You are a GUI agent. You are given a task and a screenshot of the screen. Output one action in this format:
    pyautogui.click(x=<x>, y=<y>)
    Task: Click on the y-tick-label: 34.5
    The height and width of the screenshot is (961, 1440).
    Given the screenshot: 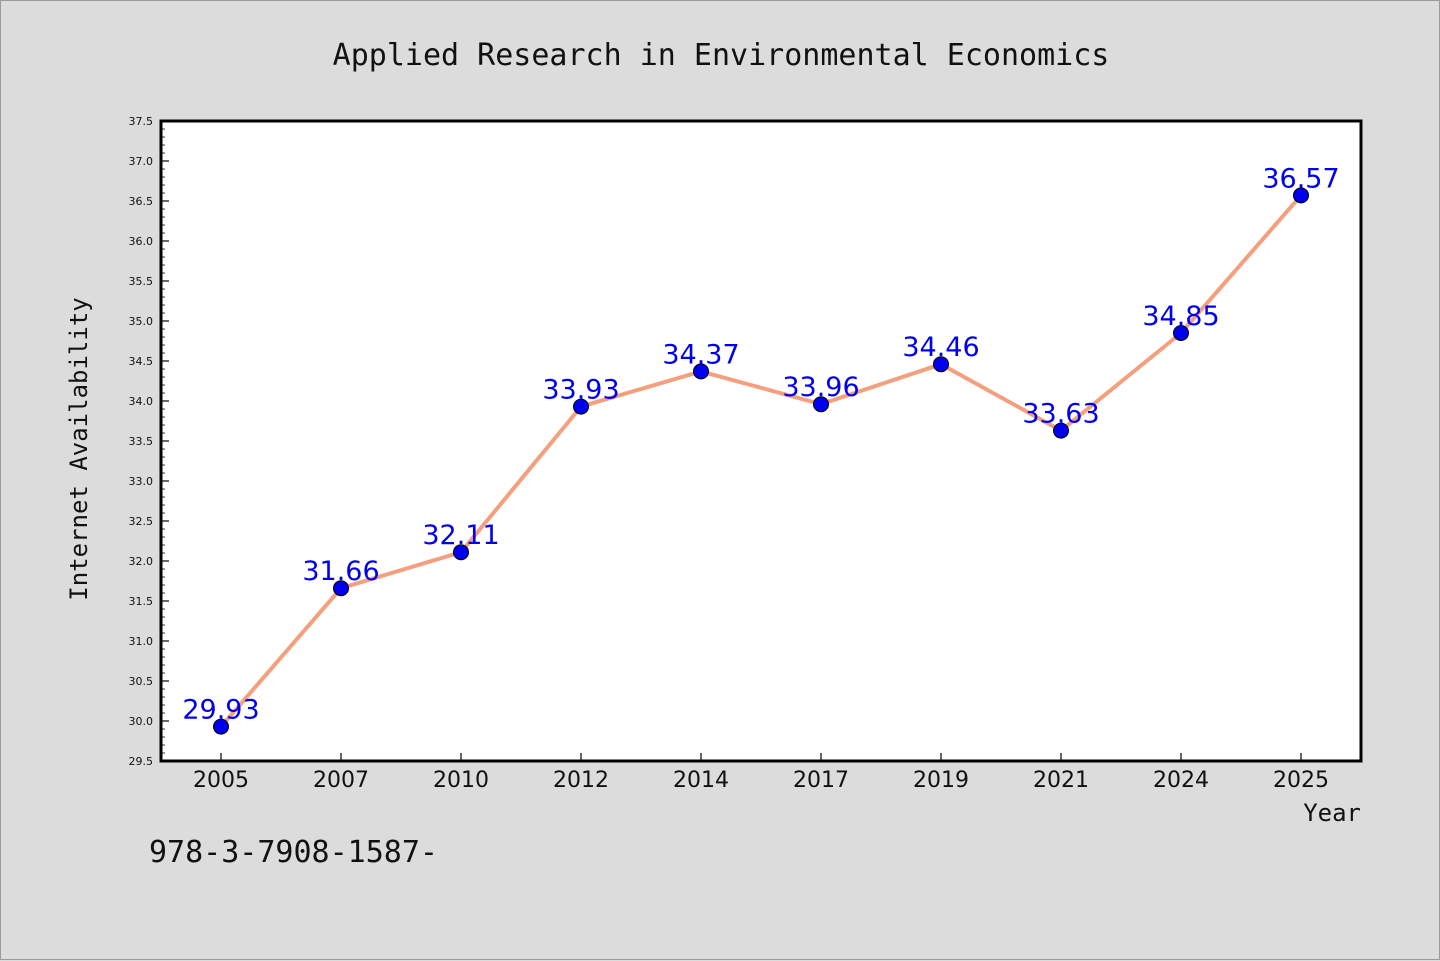 What is the action you would take?
    pyautogui.click(x=141, y=361)
    